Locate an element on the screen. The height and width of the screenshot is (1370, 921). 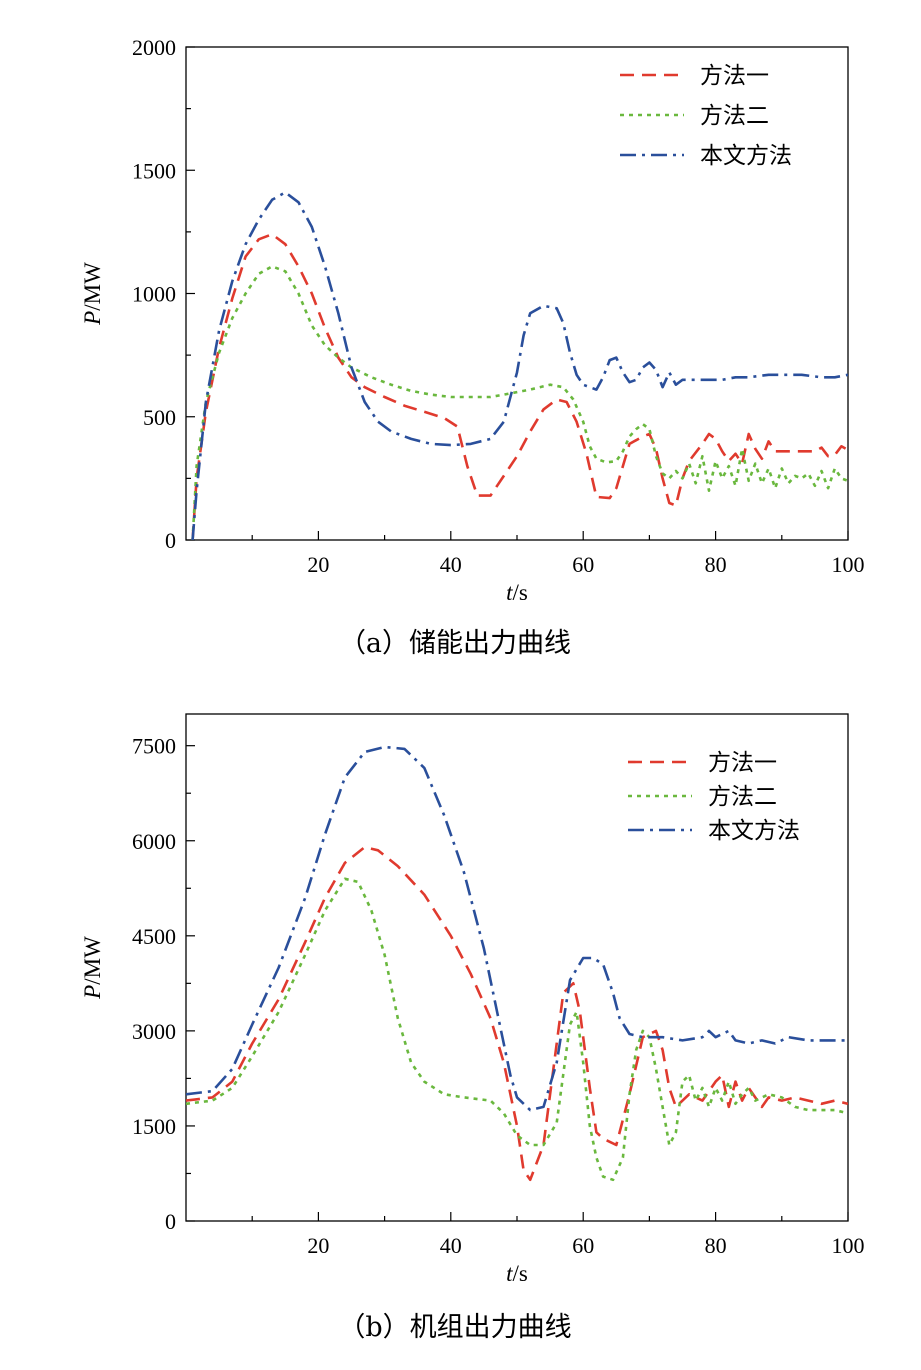
y-tick-label: 1000 is located at coordinates (154, 294).